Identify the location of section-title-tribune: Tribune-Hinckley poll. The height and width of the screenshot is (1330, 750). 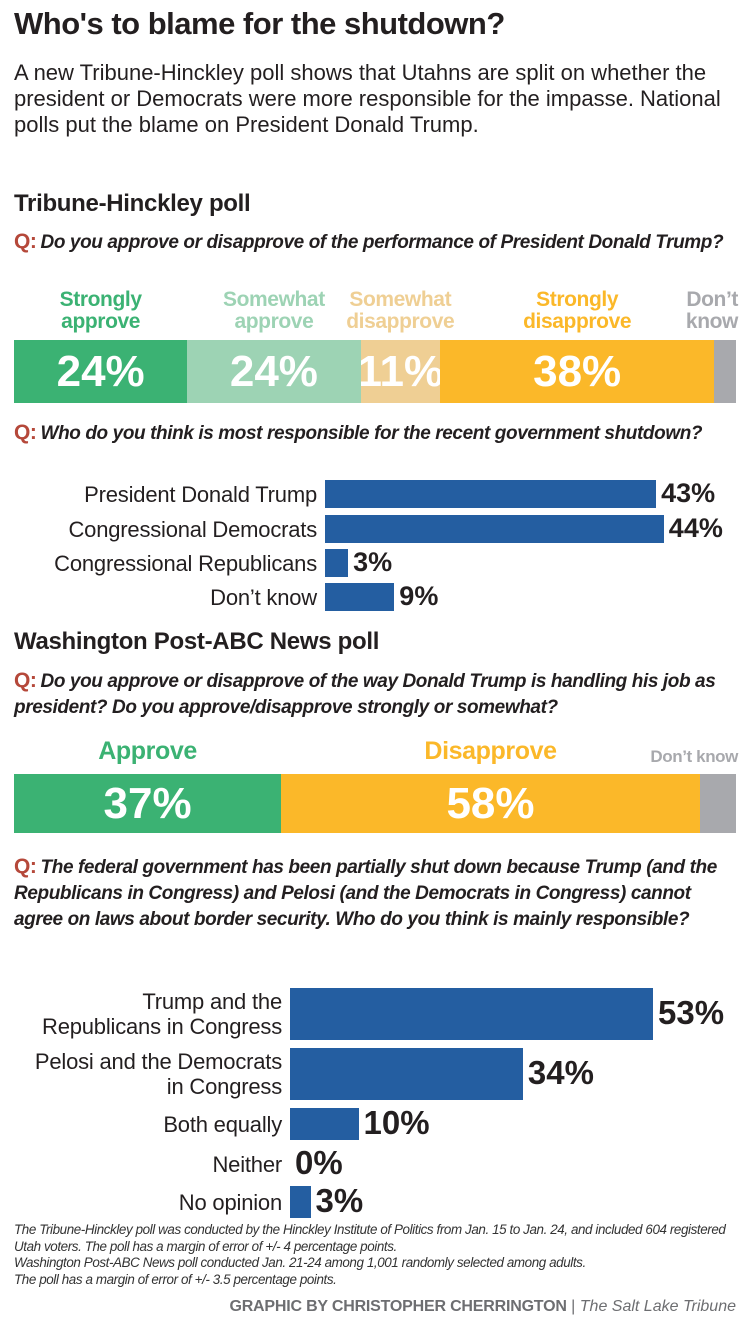
(132, 203).